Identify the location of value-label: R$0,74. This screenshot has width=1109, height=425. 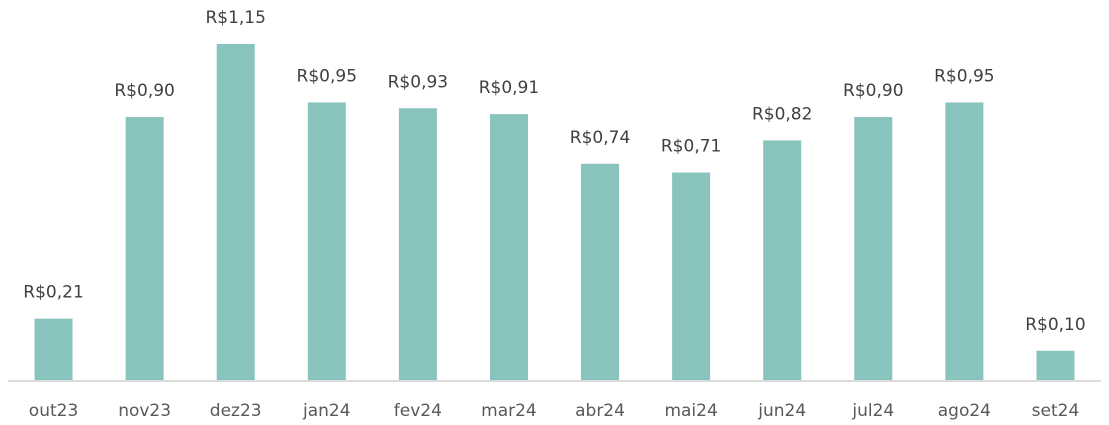
(600, 138).